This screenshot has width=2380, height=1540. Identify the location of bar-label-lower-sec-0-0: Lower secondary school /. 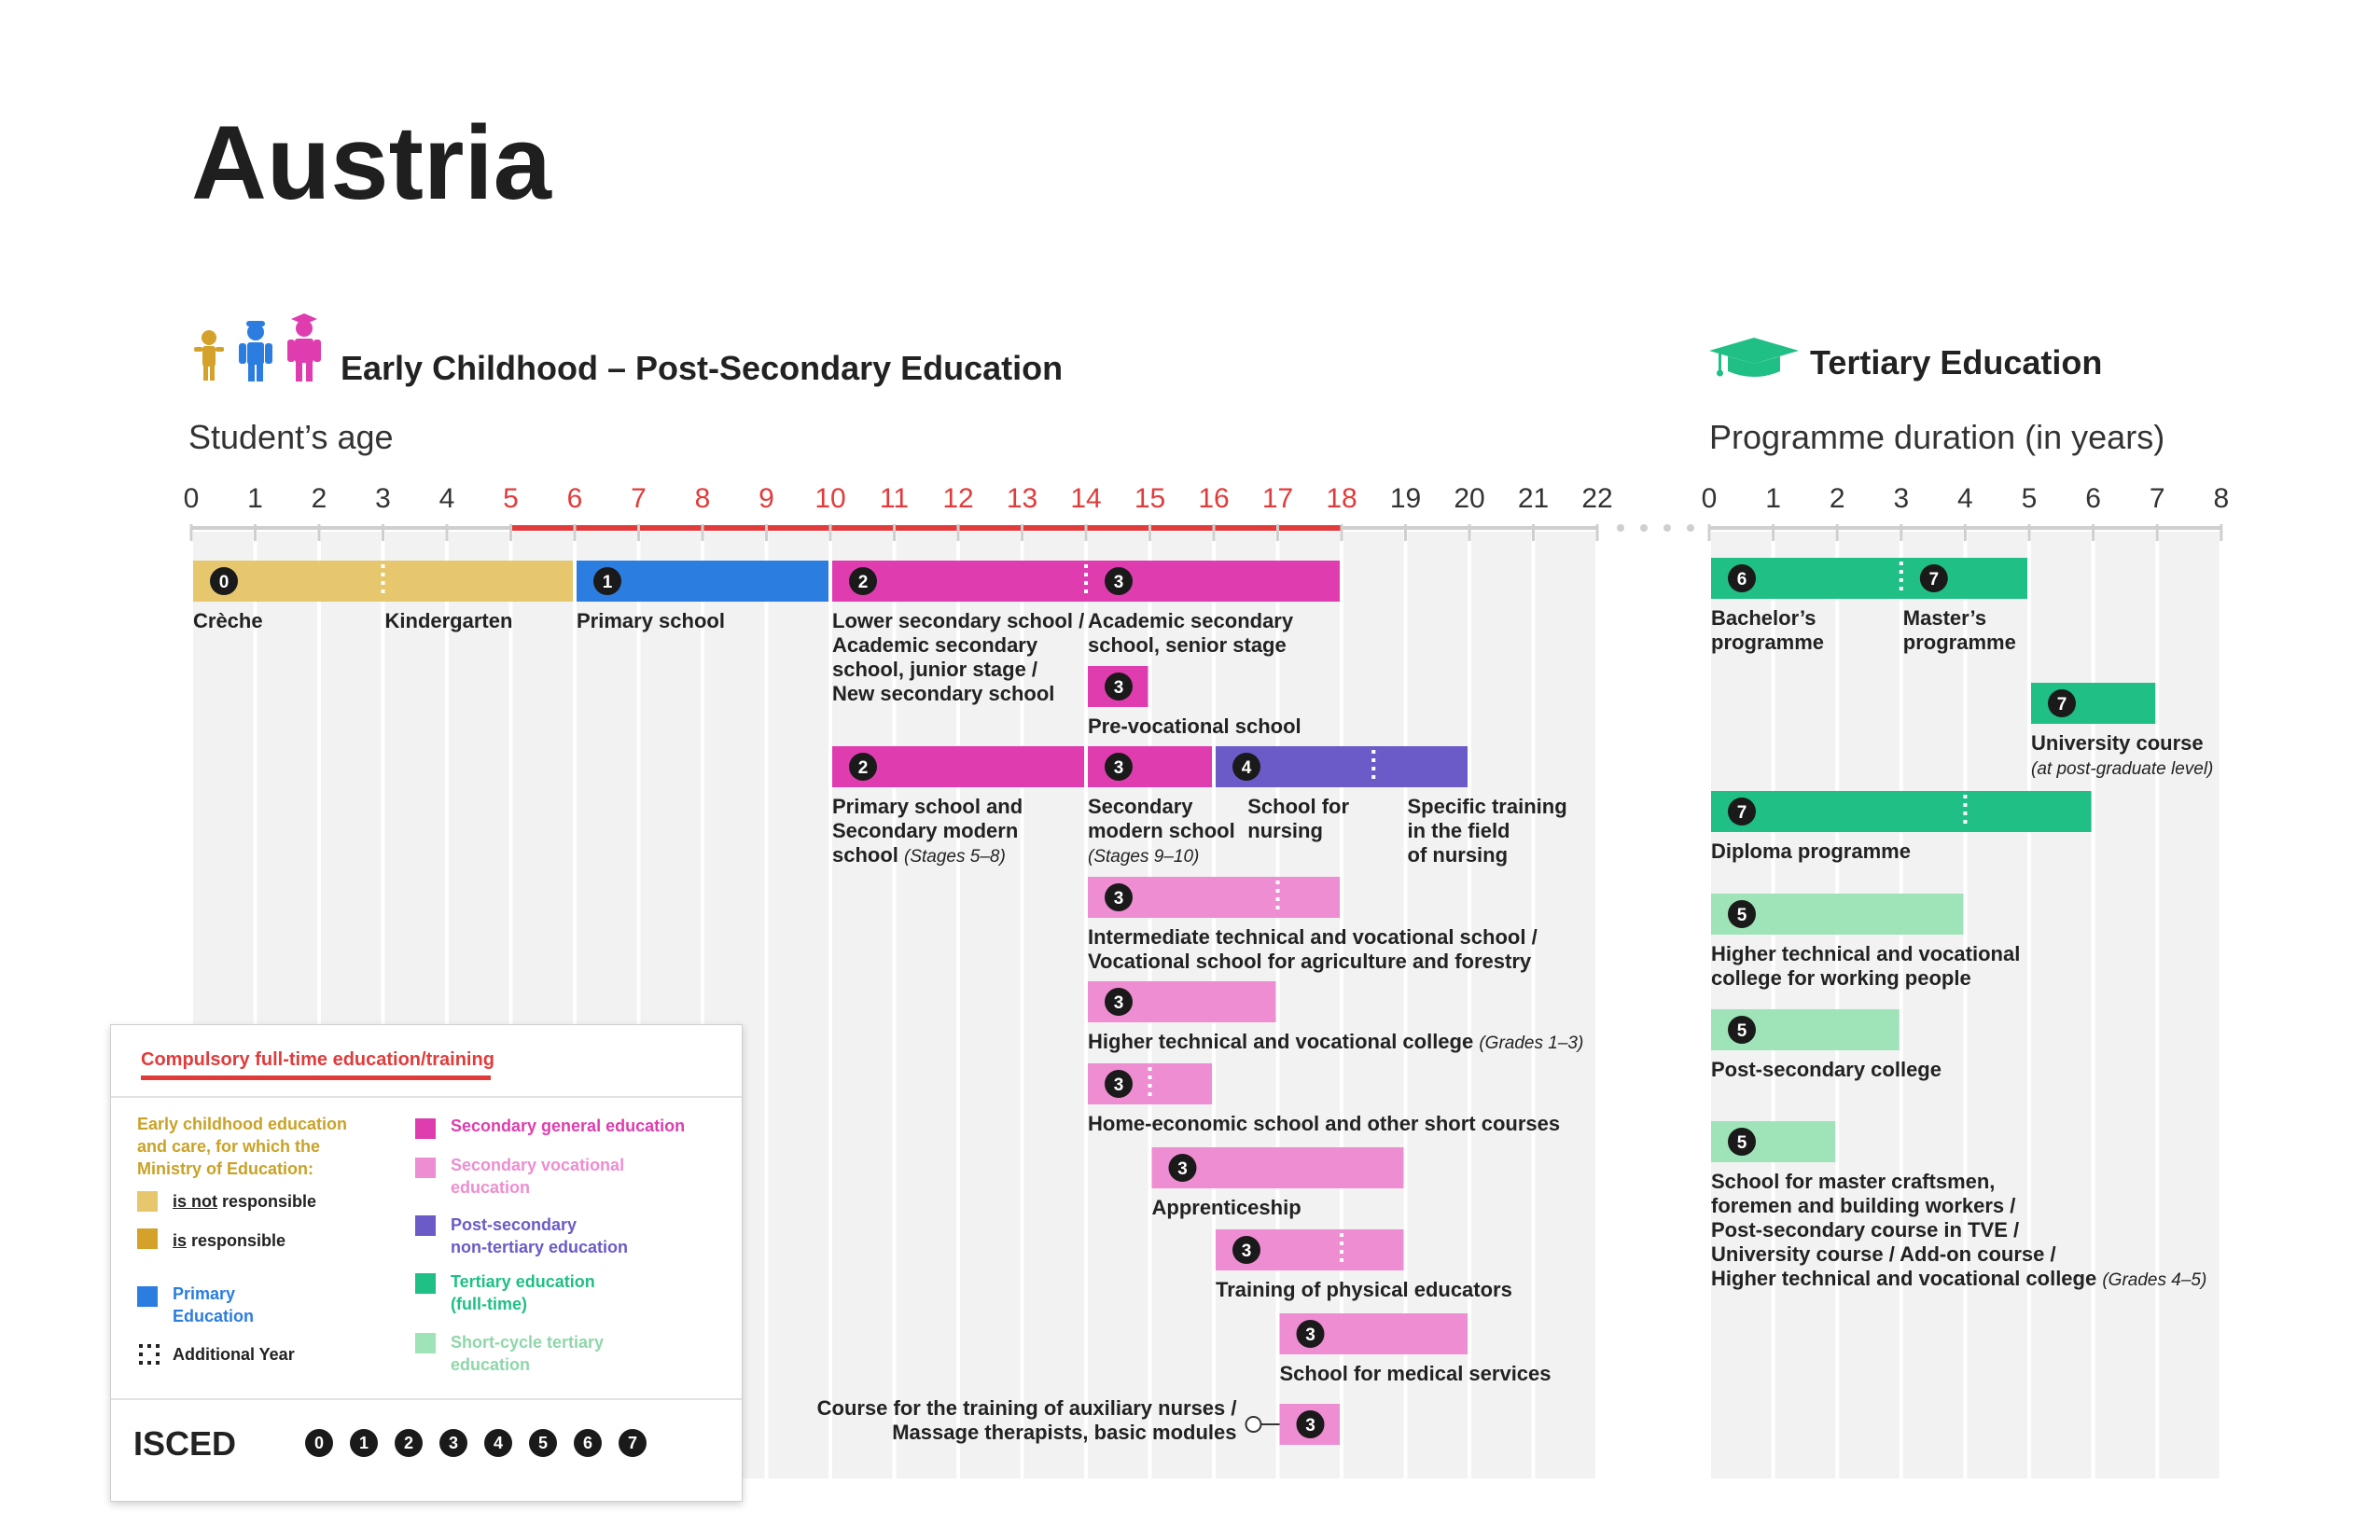
(958, 621).